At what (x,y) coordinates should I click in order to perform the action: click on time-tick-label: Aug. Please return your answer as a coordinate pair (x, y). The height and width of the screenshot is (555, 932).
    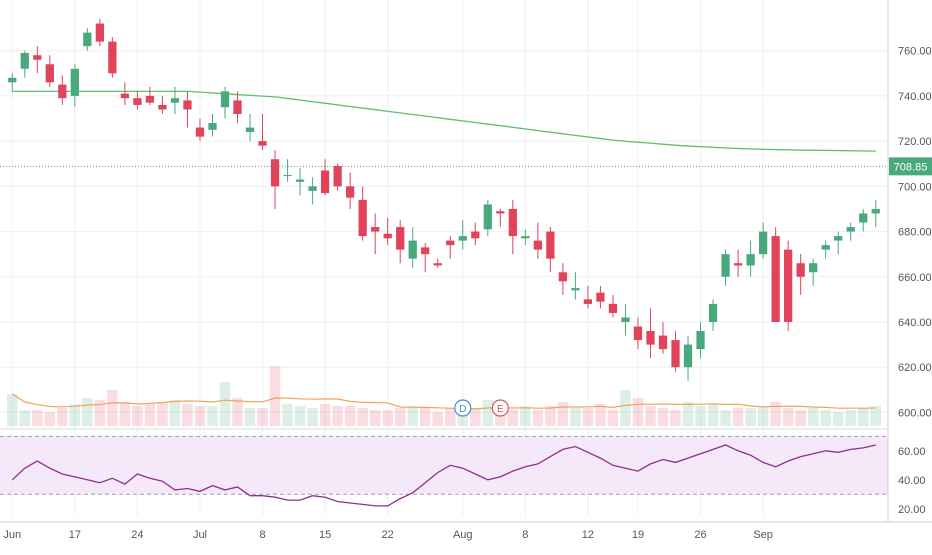
    Looking at the image, I should click on (463, 535).